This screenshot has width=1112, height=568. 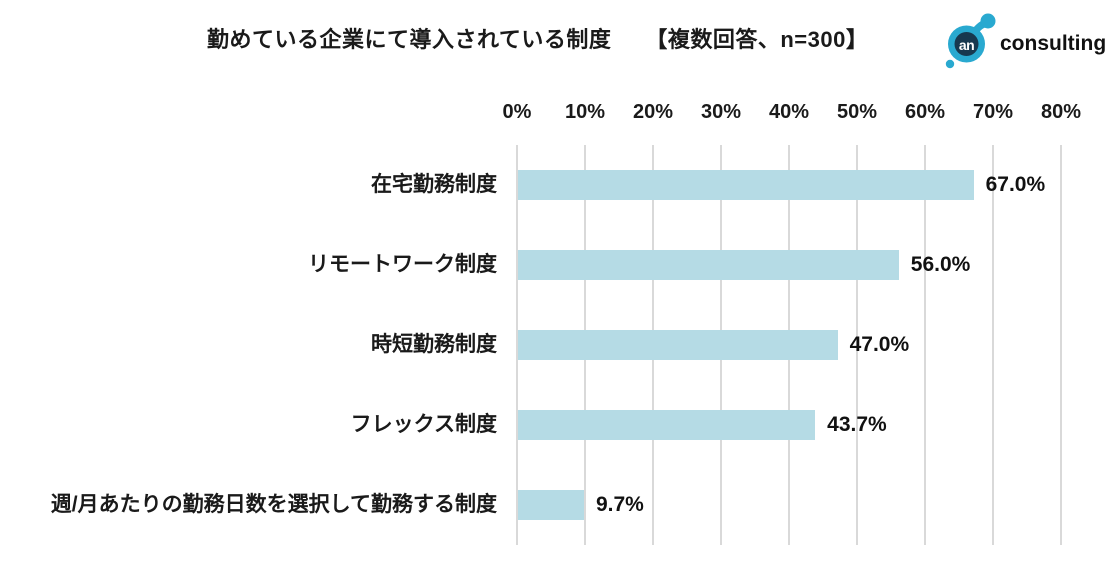 I want to click on x-axis-tick-label: 10%, so click(x=585, y=112).